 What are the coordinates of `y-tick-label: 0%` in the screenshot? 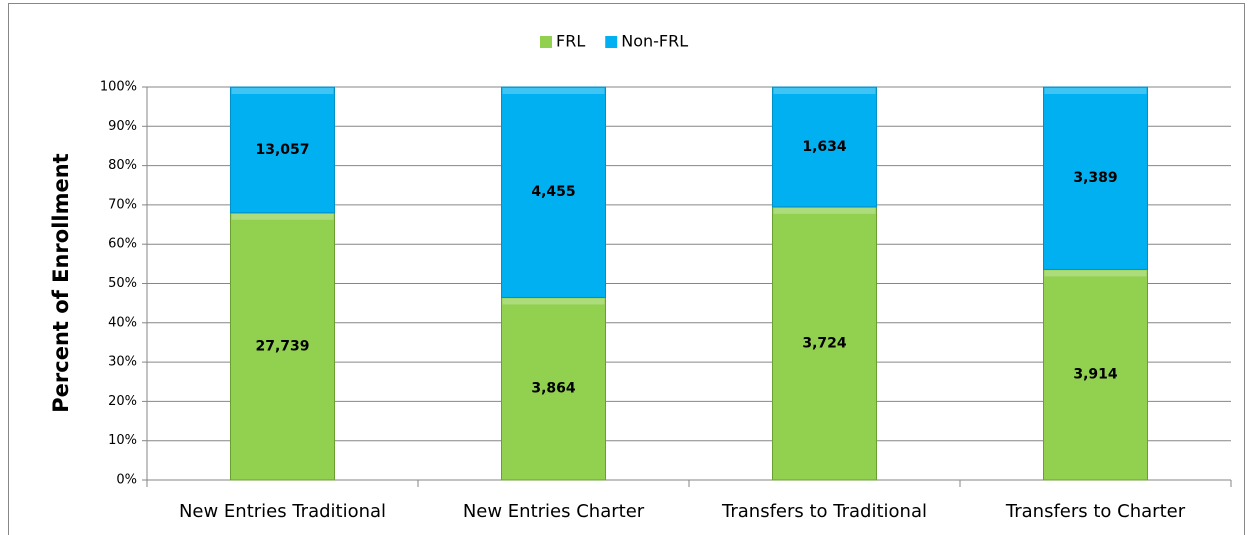 It's located at (126, 480).